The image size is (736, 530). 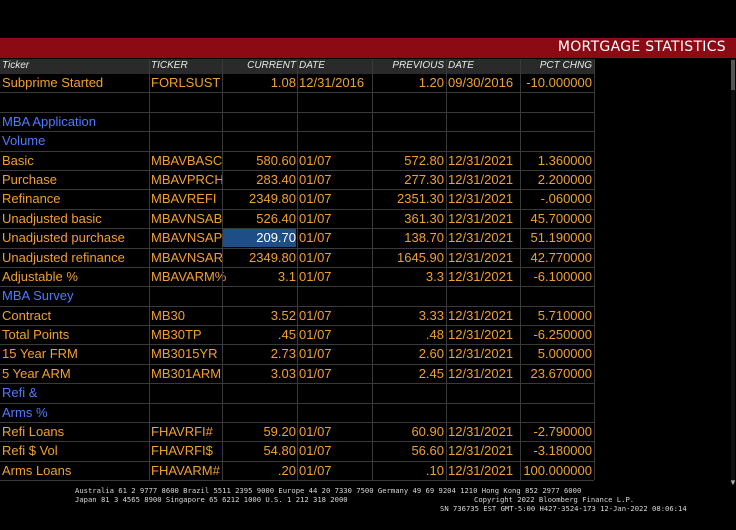 I want to click on cell-name: Volume, so click(x=24, y=141).